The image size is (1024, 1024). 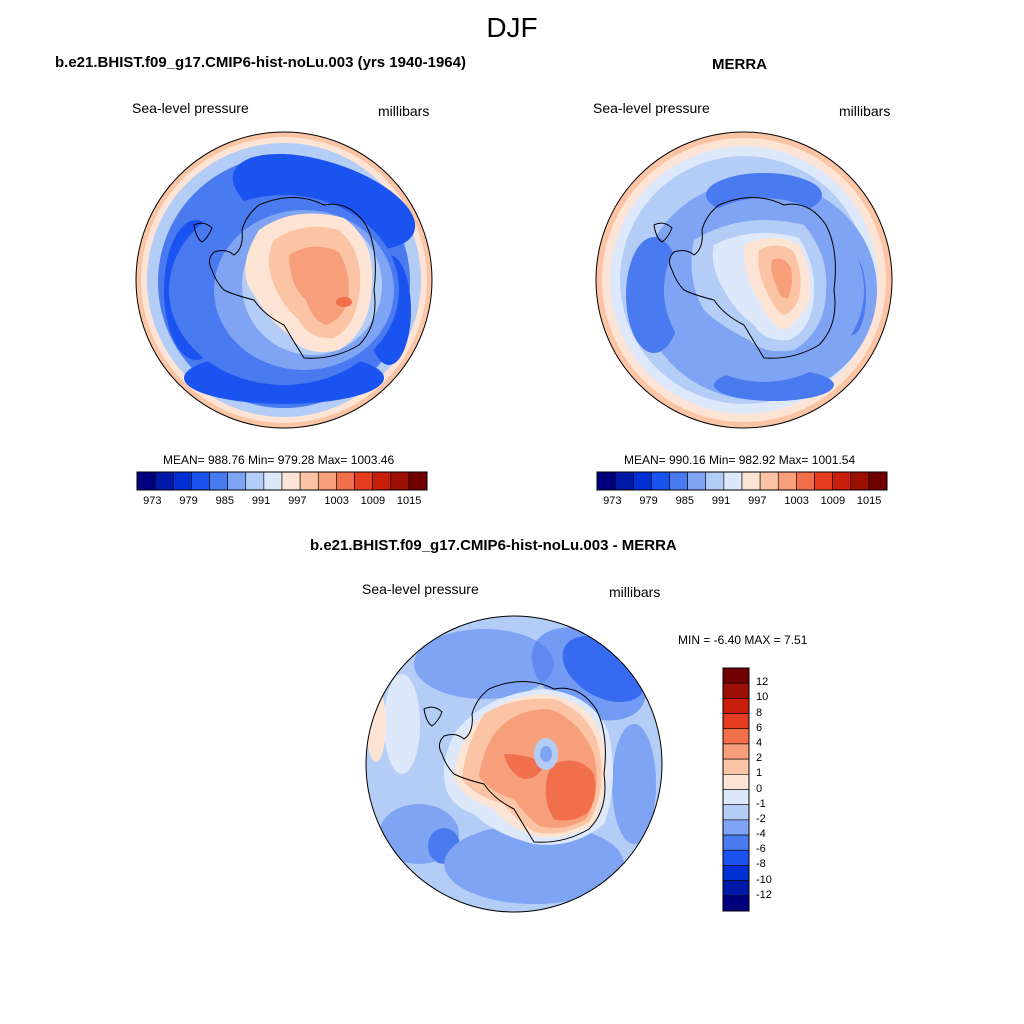 What do you see at coordinates (739, 64) in the screenshot?
I see `panel-title-obs: MERRA` at bounding box center [739, 64].